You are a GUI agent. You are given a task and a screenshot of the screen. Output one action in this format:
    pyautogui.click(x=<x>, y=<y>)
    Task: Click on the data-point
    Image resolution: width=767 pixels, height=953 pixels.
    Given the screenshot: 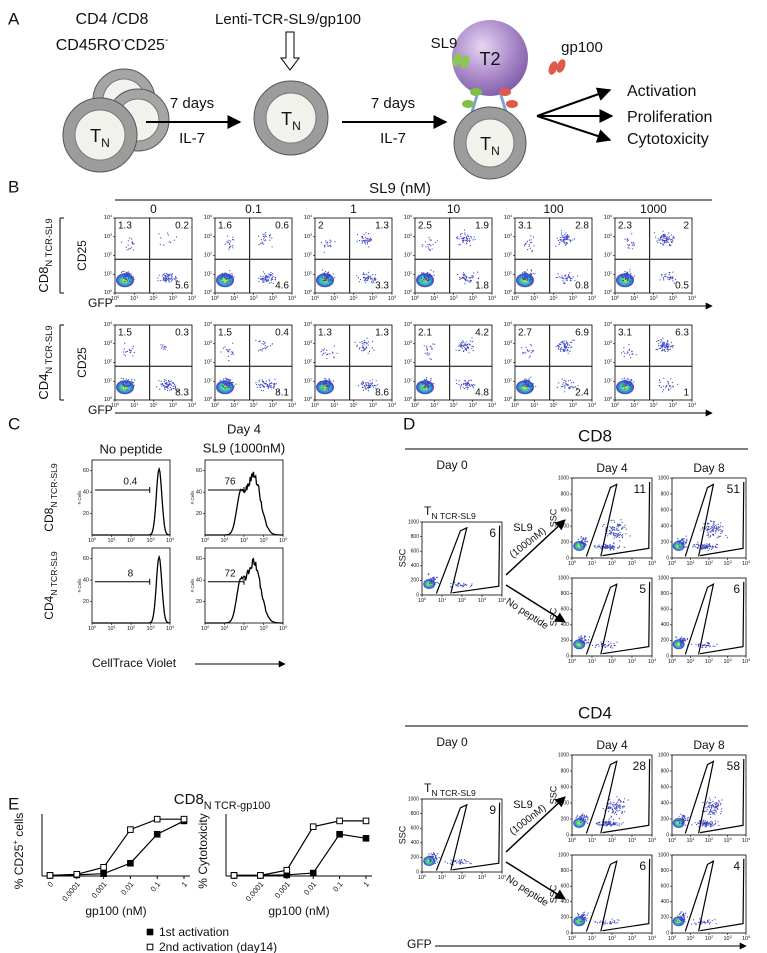 What is the action you would take?
    pyautogui.click(x=50, y=875)
    